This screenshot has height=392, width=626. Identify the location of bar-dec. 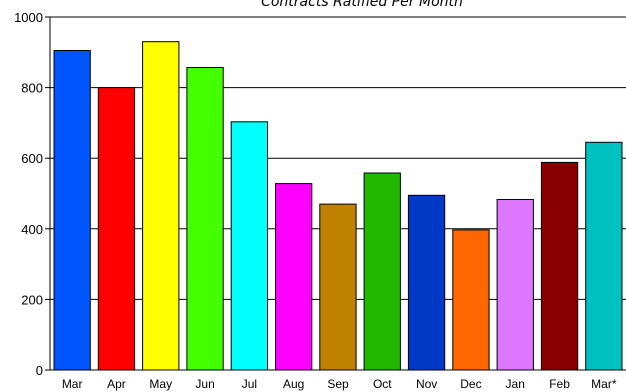
(471, 300).